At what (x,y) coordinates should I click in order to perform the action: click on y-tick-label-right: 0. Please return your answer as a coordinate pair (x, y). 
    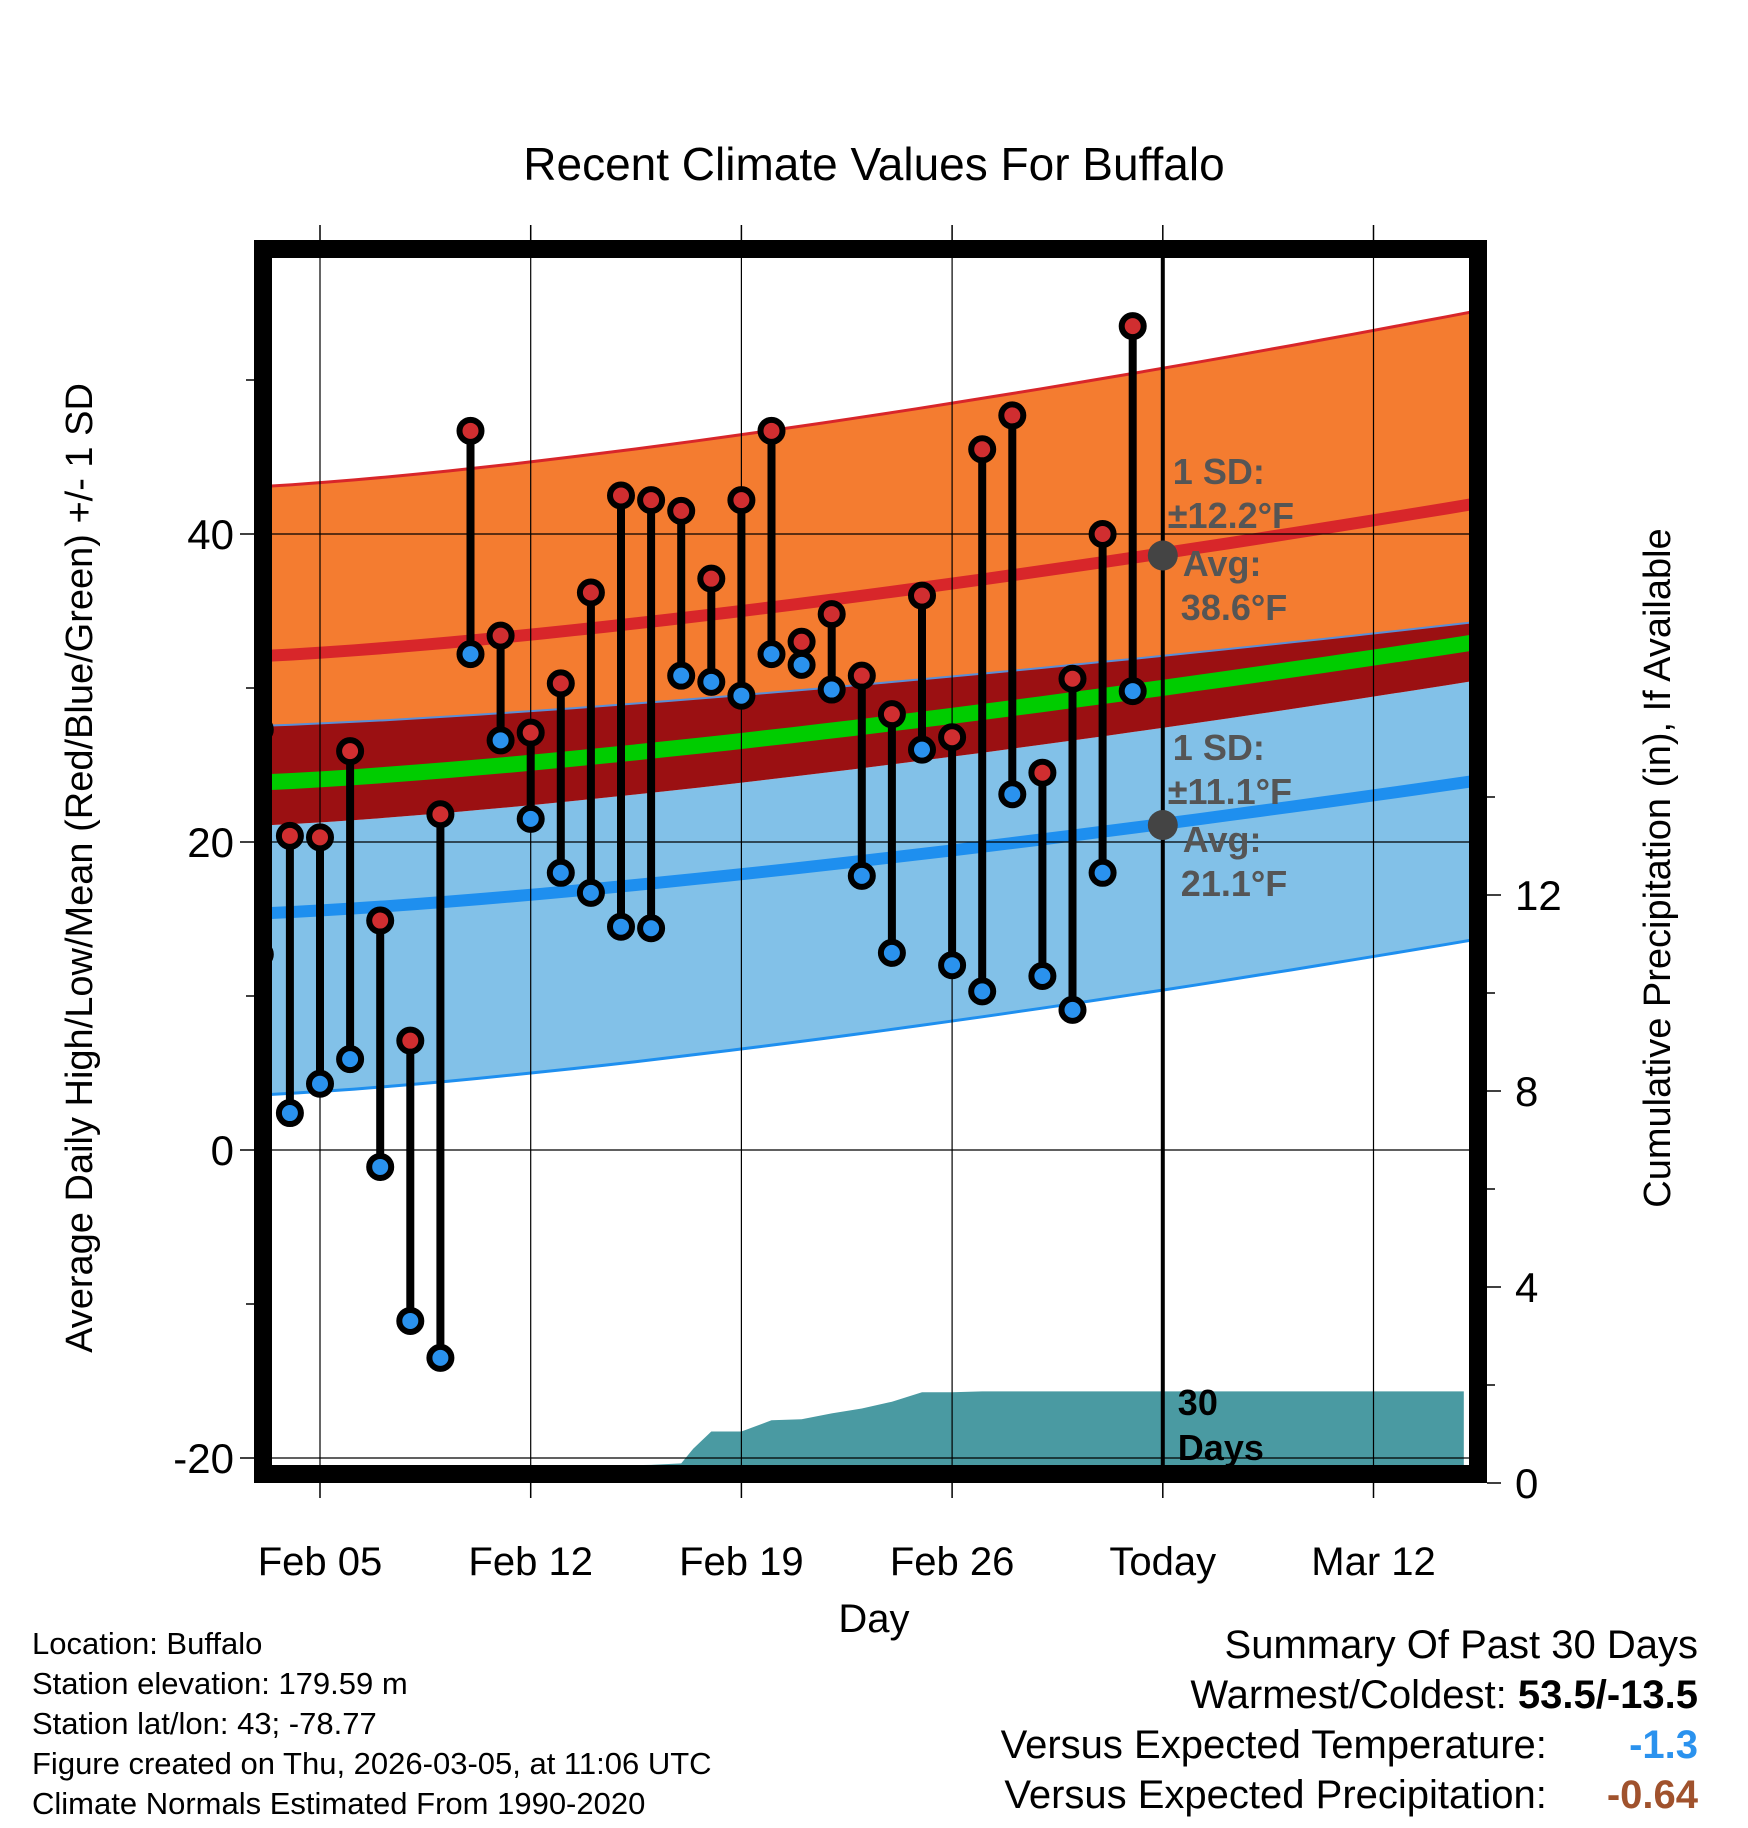
    Looking at the image, I should click on (1526, 1483).